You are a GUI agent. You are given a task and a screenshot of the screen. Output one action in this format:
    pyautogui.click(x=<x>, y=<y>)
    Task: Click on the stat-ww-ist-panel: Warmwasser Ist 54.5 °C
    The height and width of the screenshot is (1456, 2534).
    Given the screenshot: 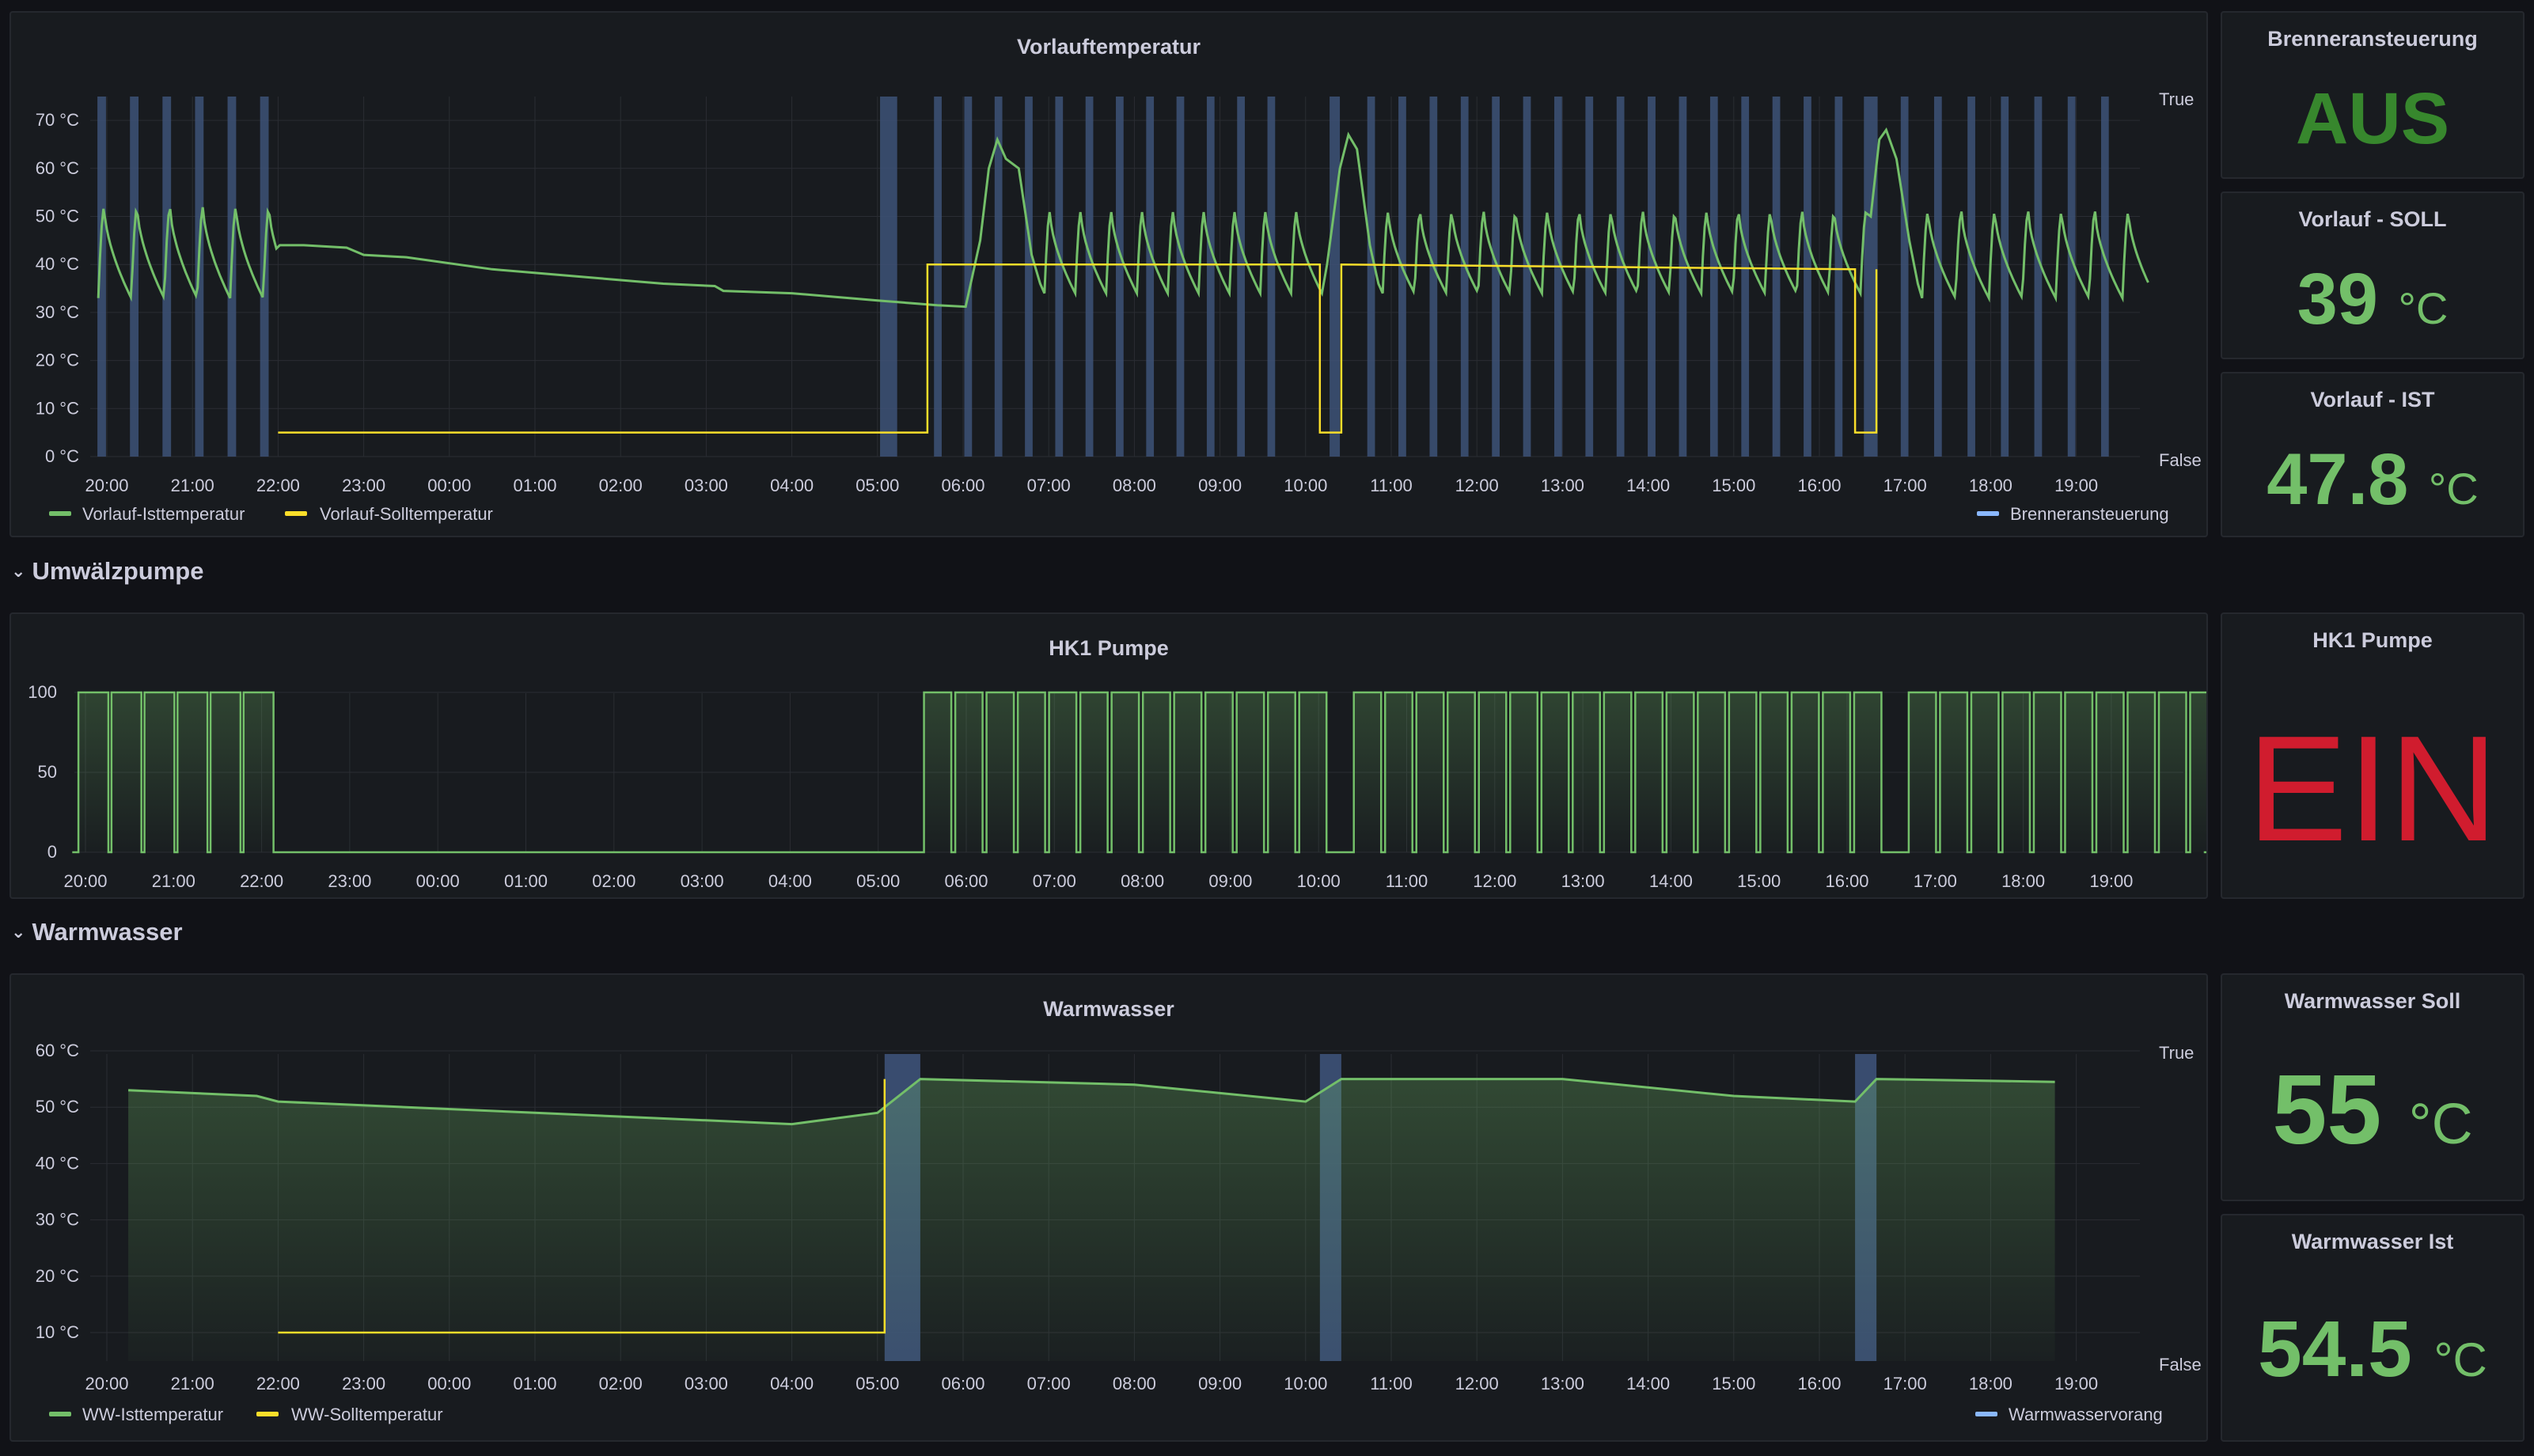 What is the action you would take?
    pyautogui.click(x=2373, y=1328)
    